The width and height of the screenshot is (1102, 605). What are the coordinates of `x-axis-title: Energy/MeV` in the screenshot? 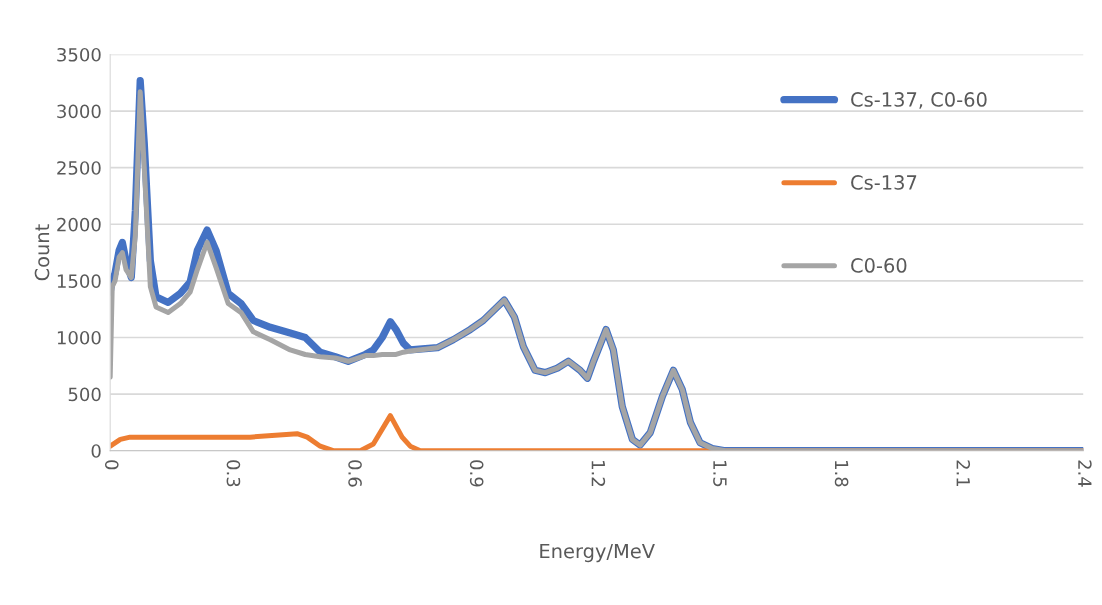 It's located at (597, 553).